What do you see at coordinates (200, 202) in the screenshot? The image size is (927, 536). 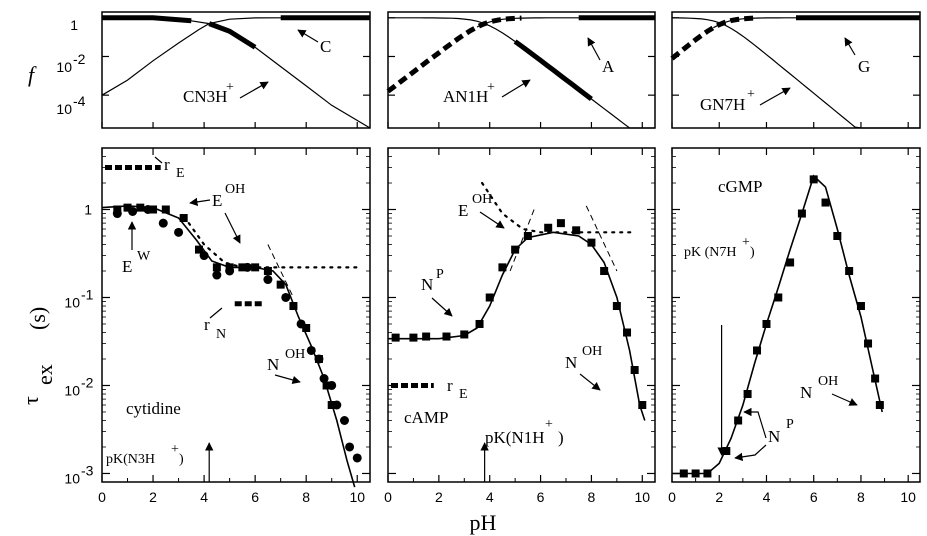 I see `arrow-eoh` at bounding box center [200, 202].